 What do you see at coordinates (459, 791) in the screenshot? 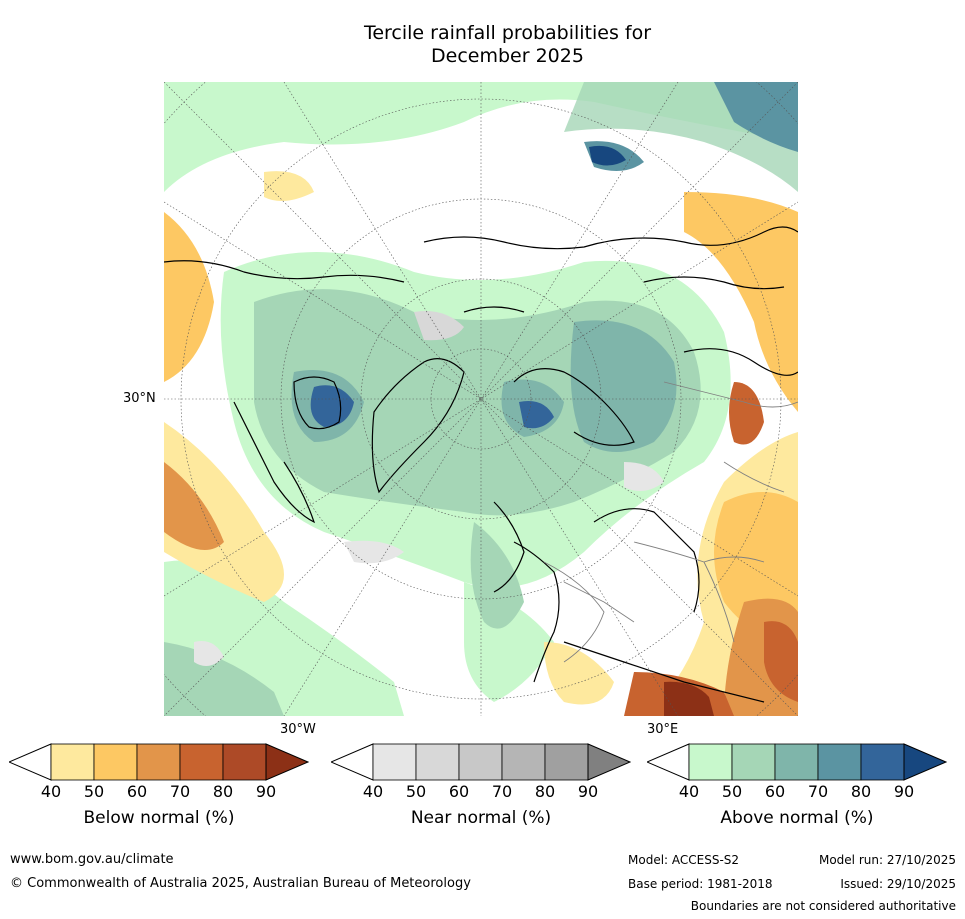
I see `tick-near-60: 60` at bounding box center [459, 791].